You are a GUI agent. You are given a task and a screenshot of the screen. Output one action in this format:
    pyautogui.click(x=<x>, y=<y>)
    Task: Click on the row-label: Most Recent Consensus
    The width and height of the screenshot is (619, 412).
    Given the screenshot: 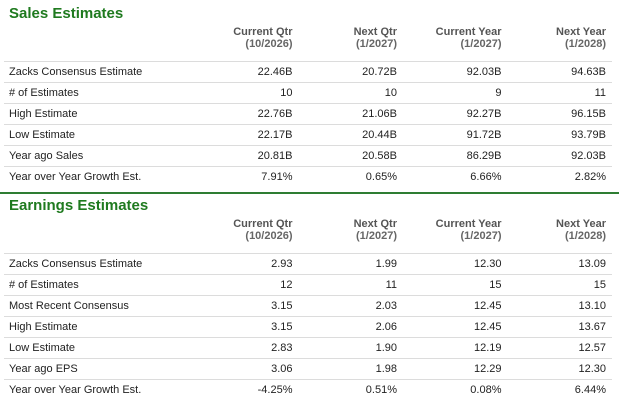 What is the action you would take?
    pyautogui.click(x=69, y=305)
    